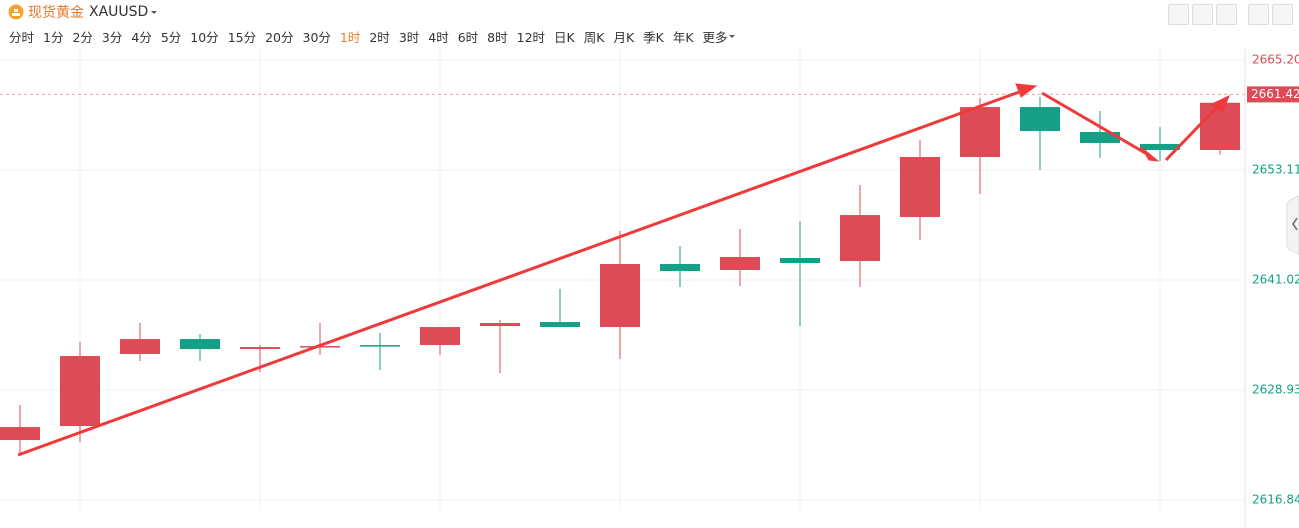 The width and height of the screenshot is (1299, 528). Describe the element at coordinates (350, 37) in the screenshot. I see `timeframe-tab: 1时` at that location.